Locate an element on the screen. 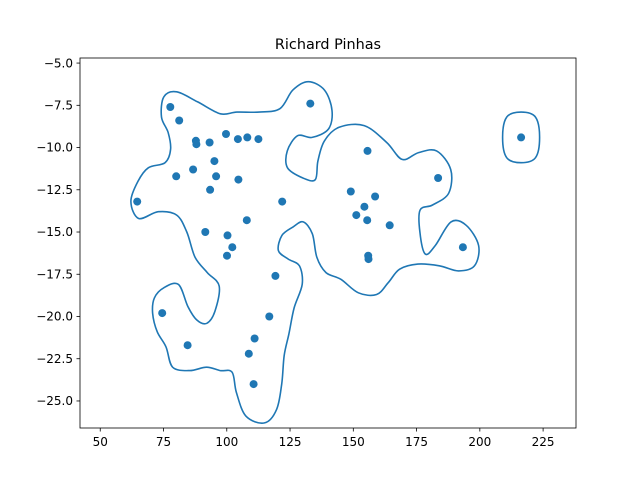  x-tick-label: 75 is located at coordinates (163, 442).